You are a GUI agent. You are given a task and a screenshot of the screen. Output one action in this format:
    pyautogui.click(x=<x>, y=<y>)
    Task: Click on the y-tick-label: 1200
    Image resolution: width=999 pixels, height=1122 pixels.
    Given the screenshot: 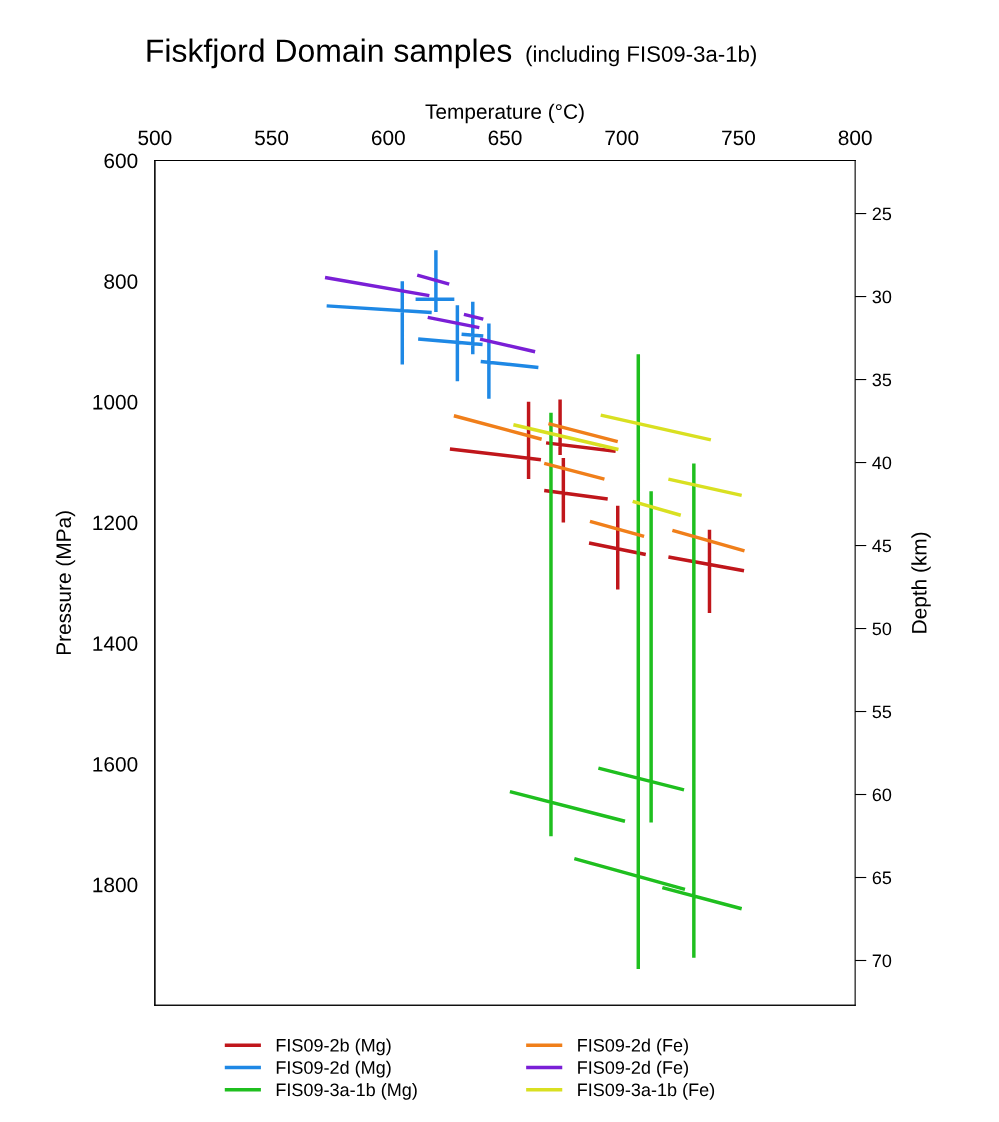 What is the action you would take?
    pyautogui.click(x=115, y=523)
    